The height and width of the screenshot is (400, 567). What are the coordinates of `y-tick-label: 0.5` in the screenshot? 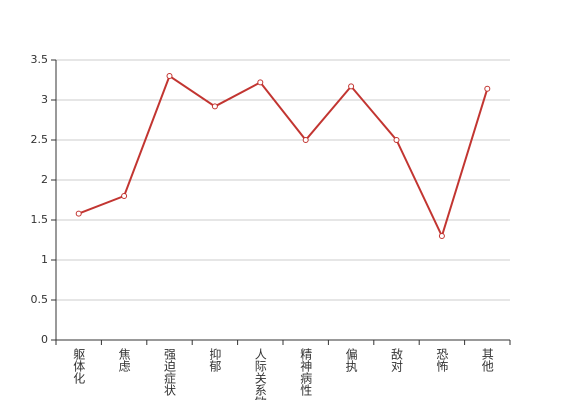 It's located at (40, 299).